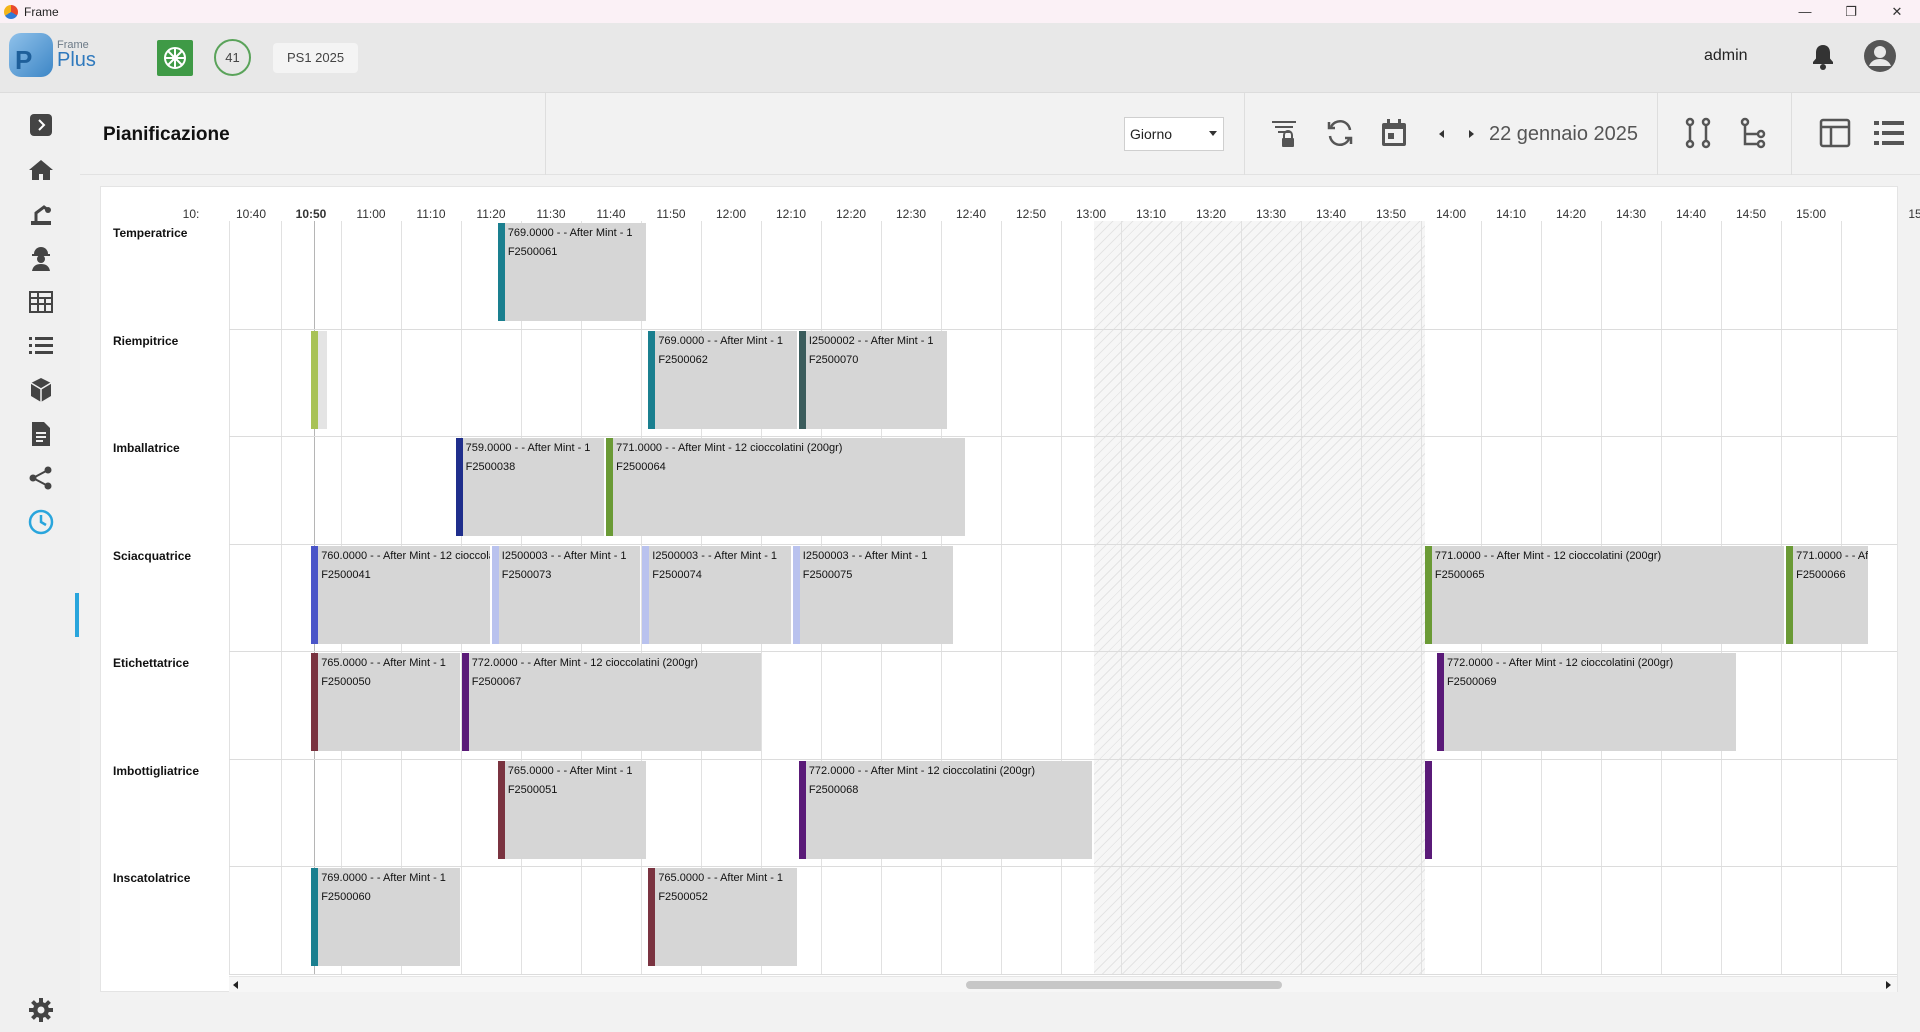  I want to click on calendar-icon, so click(1394, 132).